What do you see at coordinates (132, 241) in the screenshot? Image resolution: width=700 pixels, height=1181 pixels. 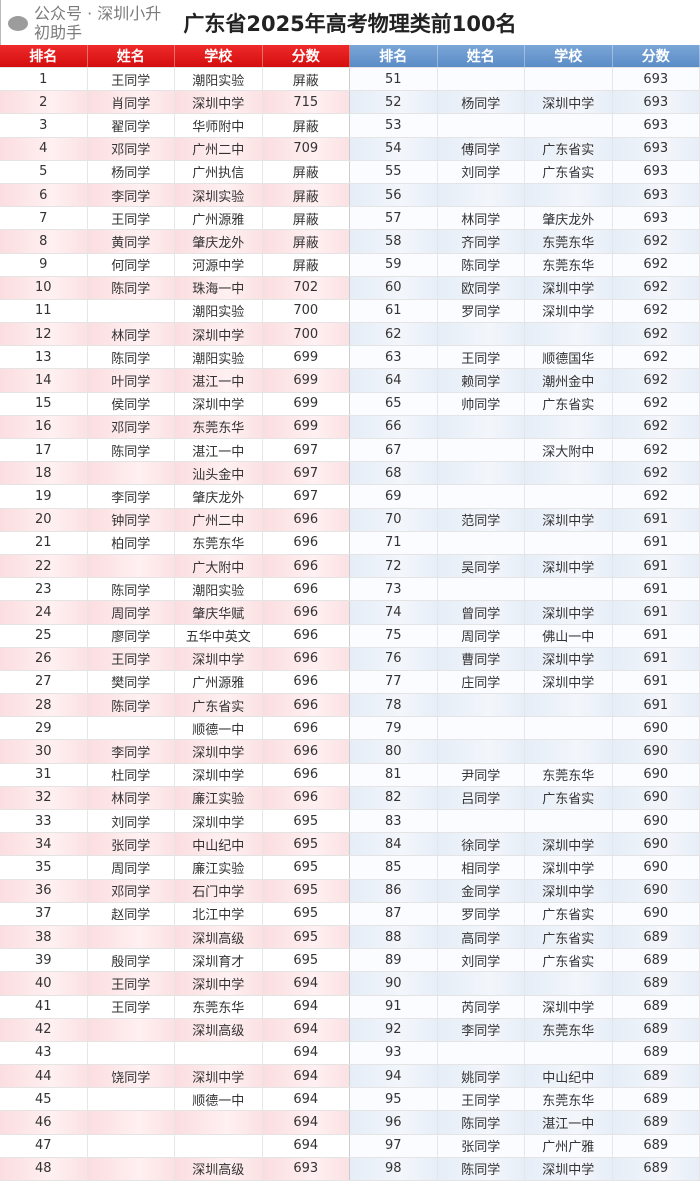 I see `name-cell: 黄同学` at bounding box center [132, 241].